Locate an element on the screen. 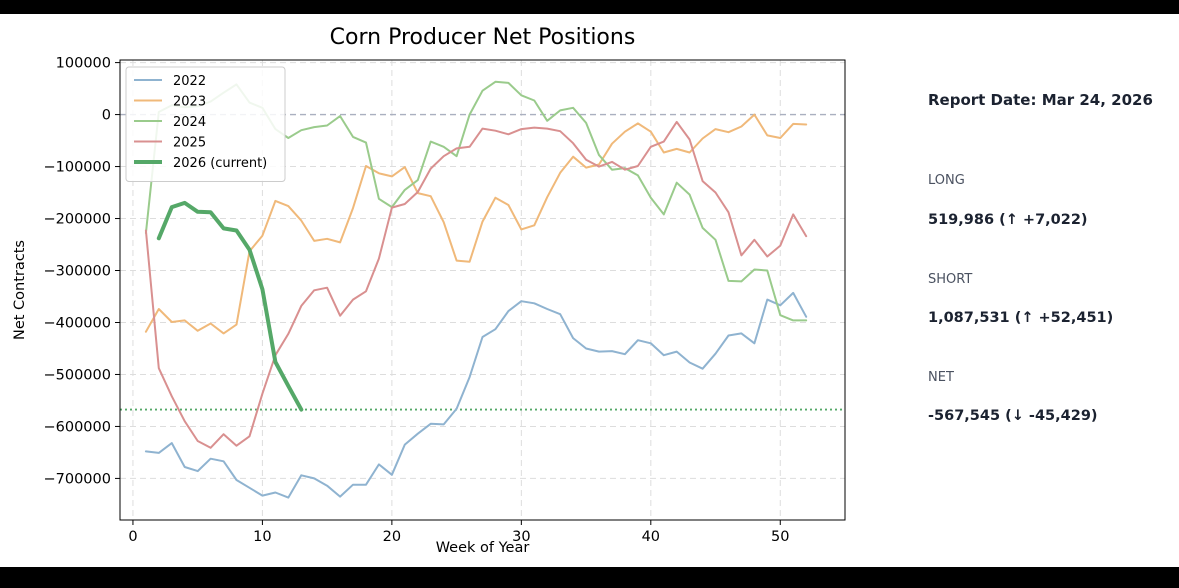  net-value: -567,545 (↓ -45,429) is located at coordinates (1013, 416).